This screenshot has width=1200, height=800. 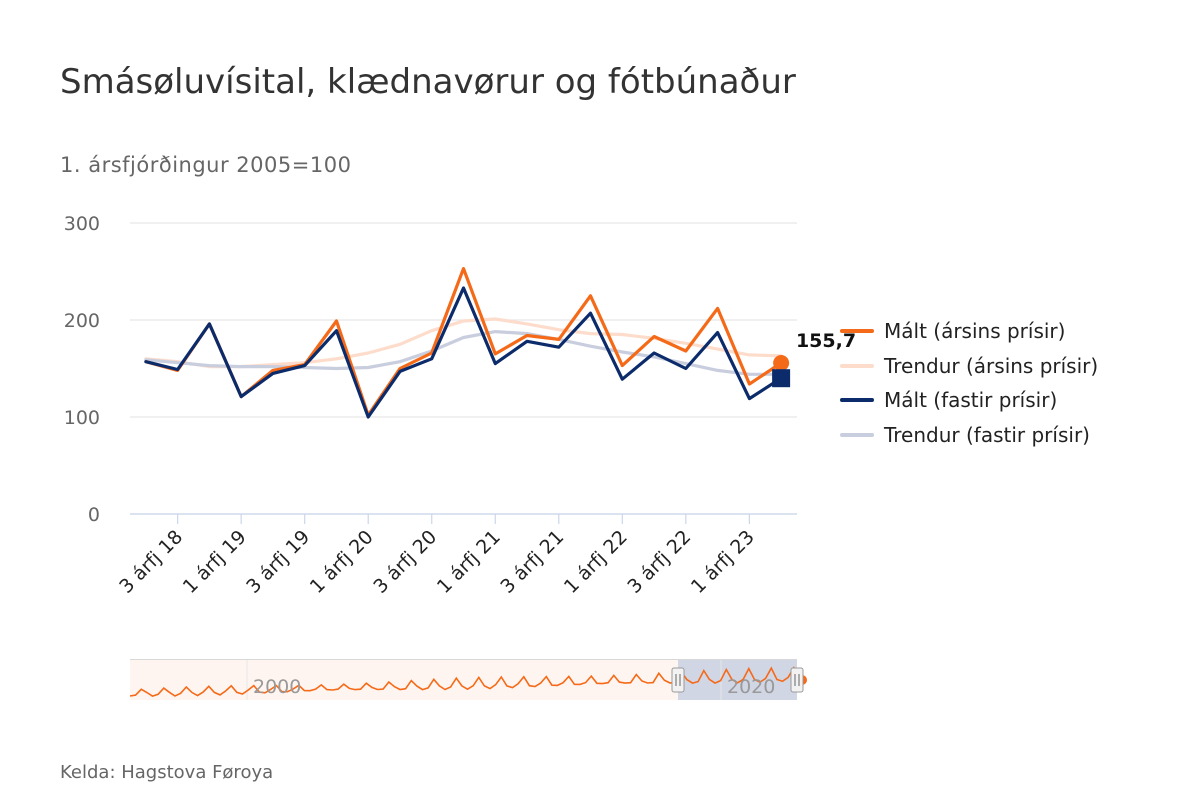 I want to click on y-tick-label: 100, so click(x=82, y=418).